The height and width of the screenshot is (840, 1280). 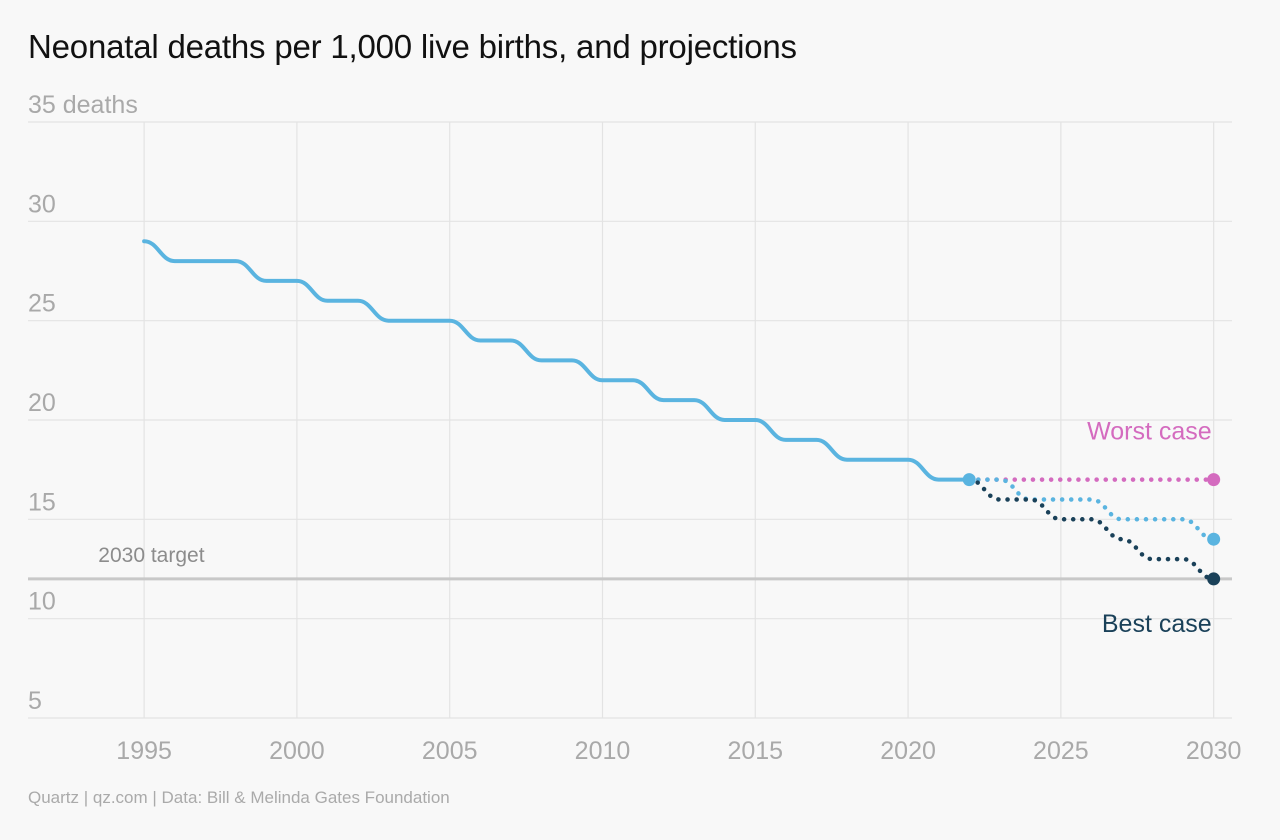 I want to click on x-tick-label: 2030, so click(x=1214, y=751).